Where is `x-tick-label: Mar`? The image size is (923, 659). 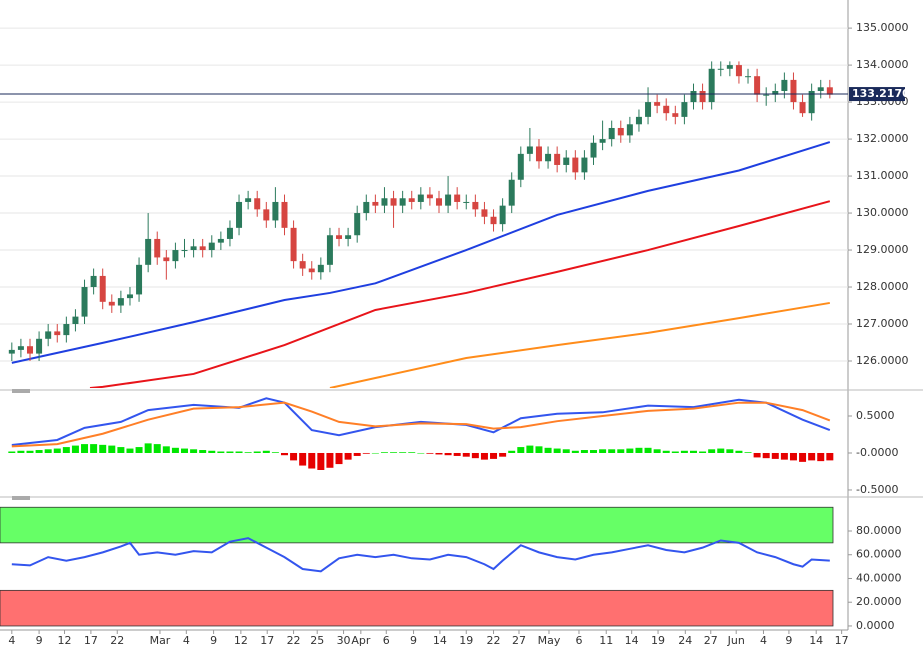 x-tick-label: Mar is located at coordinates (160, 640).